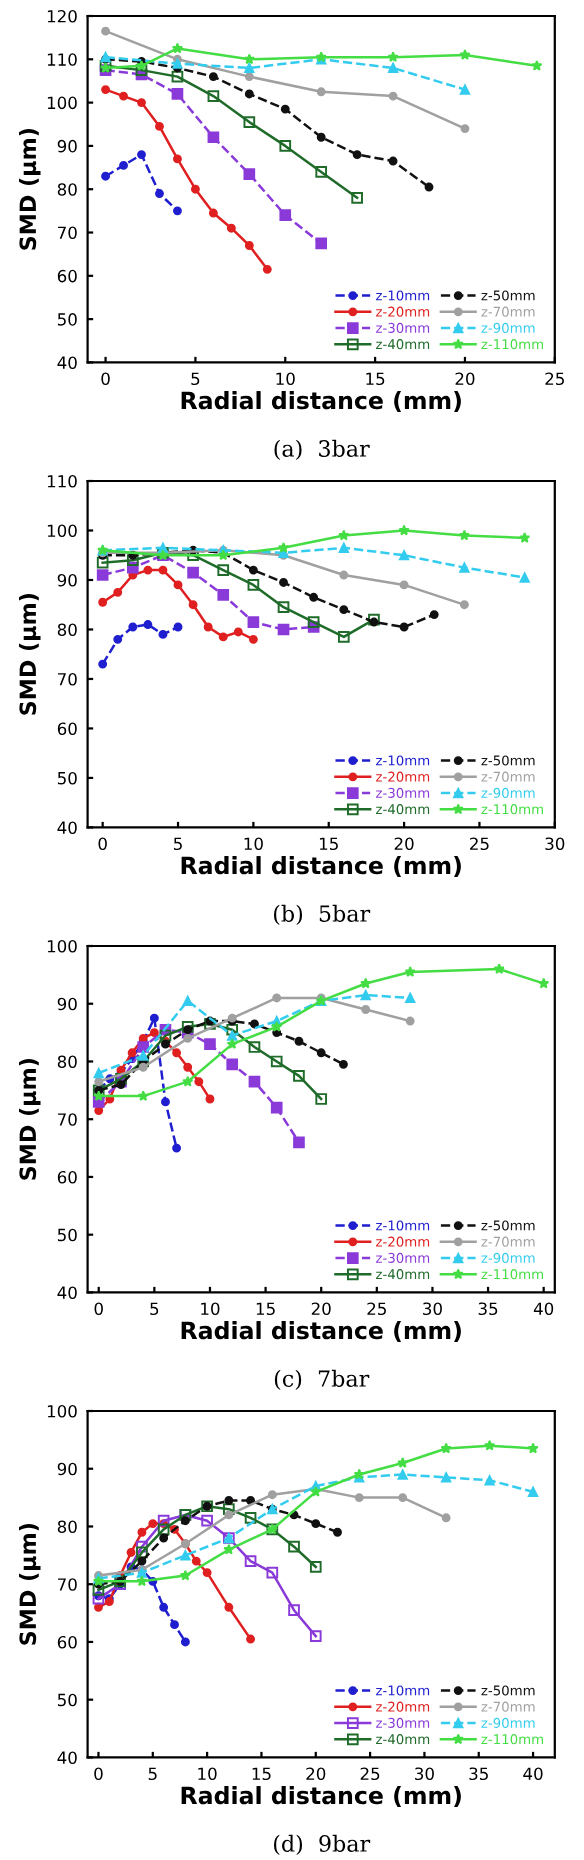 This screenshot has width=584, height=1860. What do you see at coordinates (322, 915) in the screenshot?
I see `text: (b) 5bar` at bounding box center [322, 915].